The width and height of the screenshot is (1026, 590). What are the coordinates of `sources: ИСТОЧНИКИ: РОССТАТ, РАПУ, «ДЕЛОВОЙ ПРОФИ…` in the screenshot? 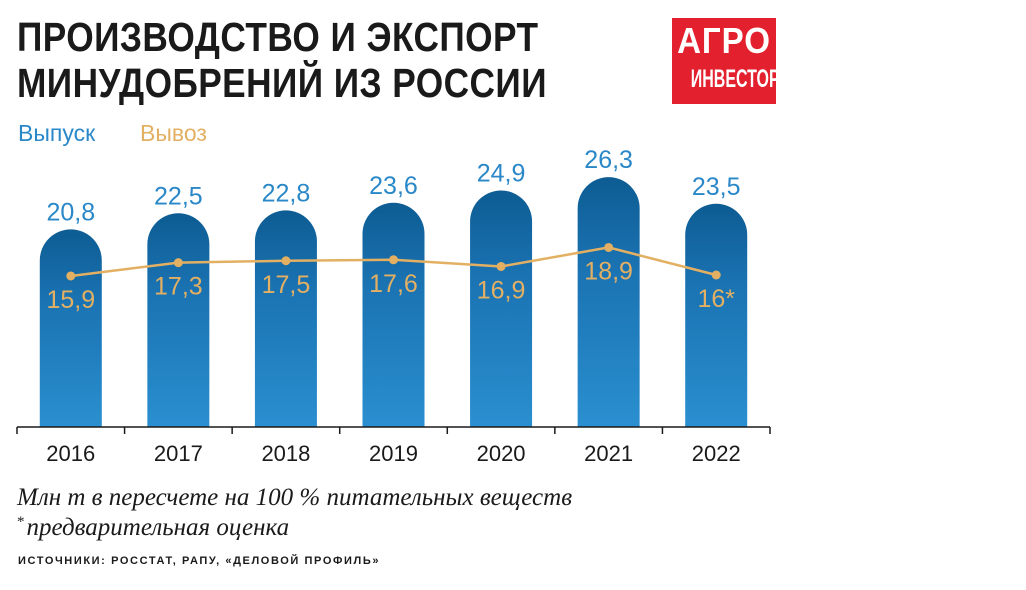 It's located at (199, 561).